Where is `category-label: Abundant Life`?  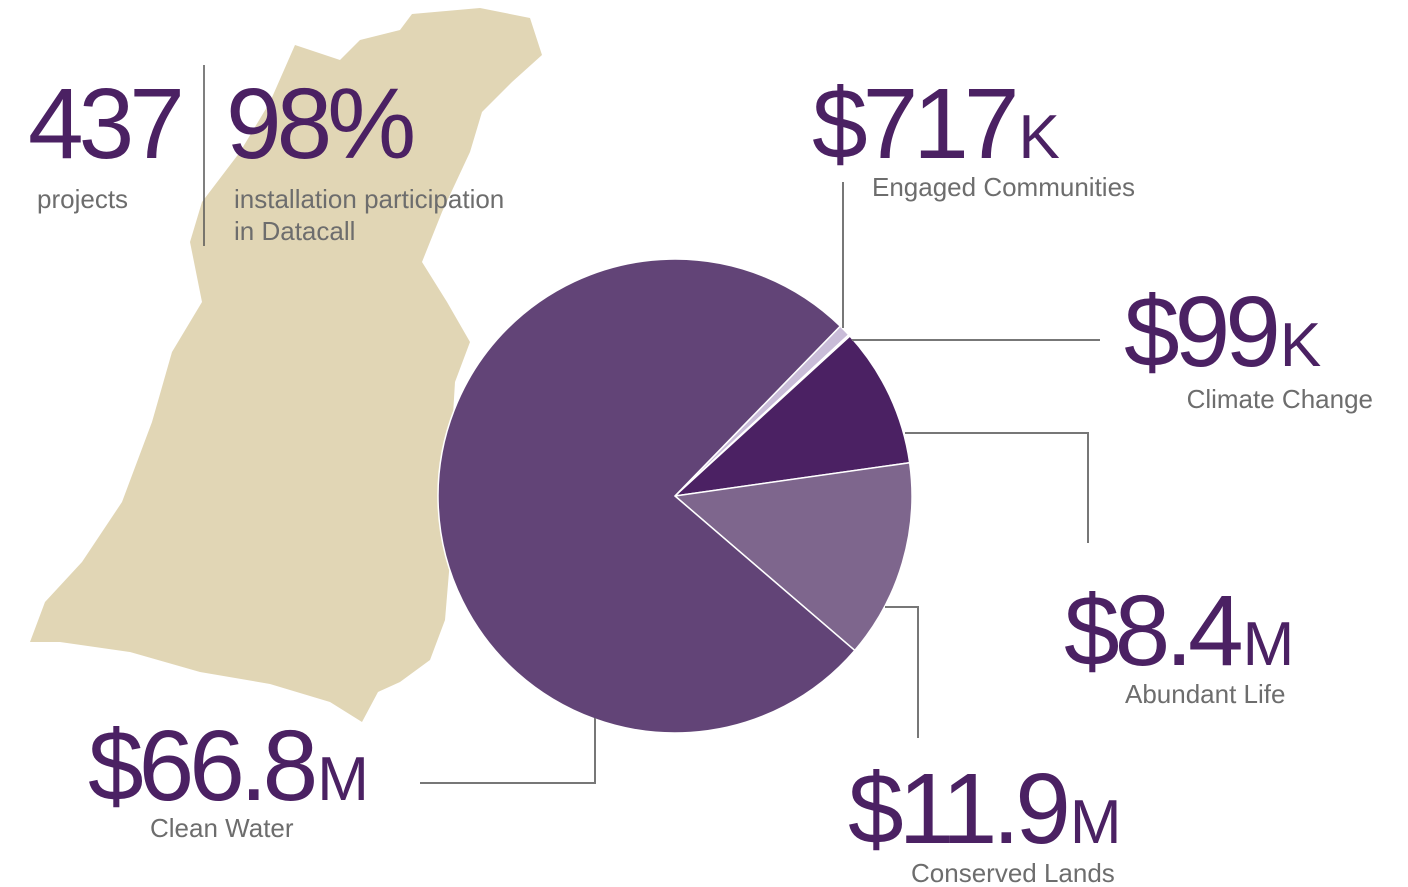
category-label: Abundant Life is located at coordinates (1205, 694).